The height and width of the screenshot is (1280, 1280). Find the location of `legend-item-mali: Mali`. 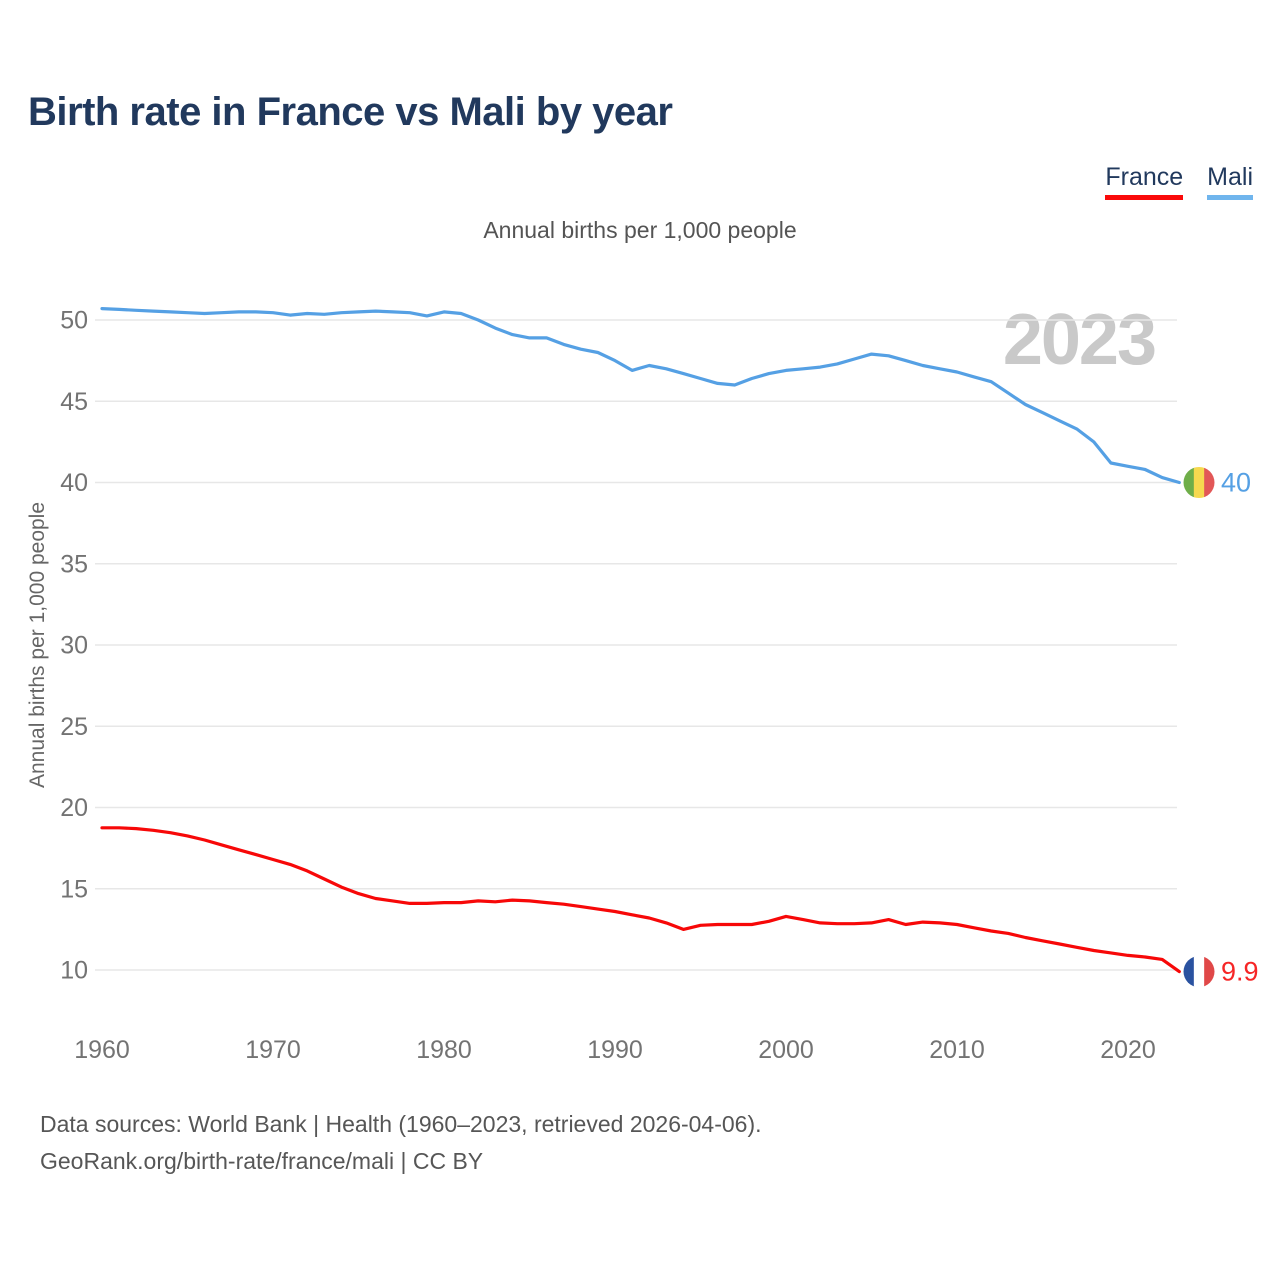

legend-item-mali: Mali is located at coordinates (1230, 181).